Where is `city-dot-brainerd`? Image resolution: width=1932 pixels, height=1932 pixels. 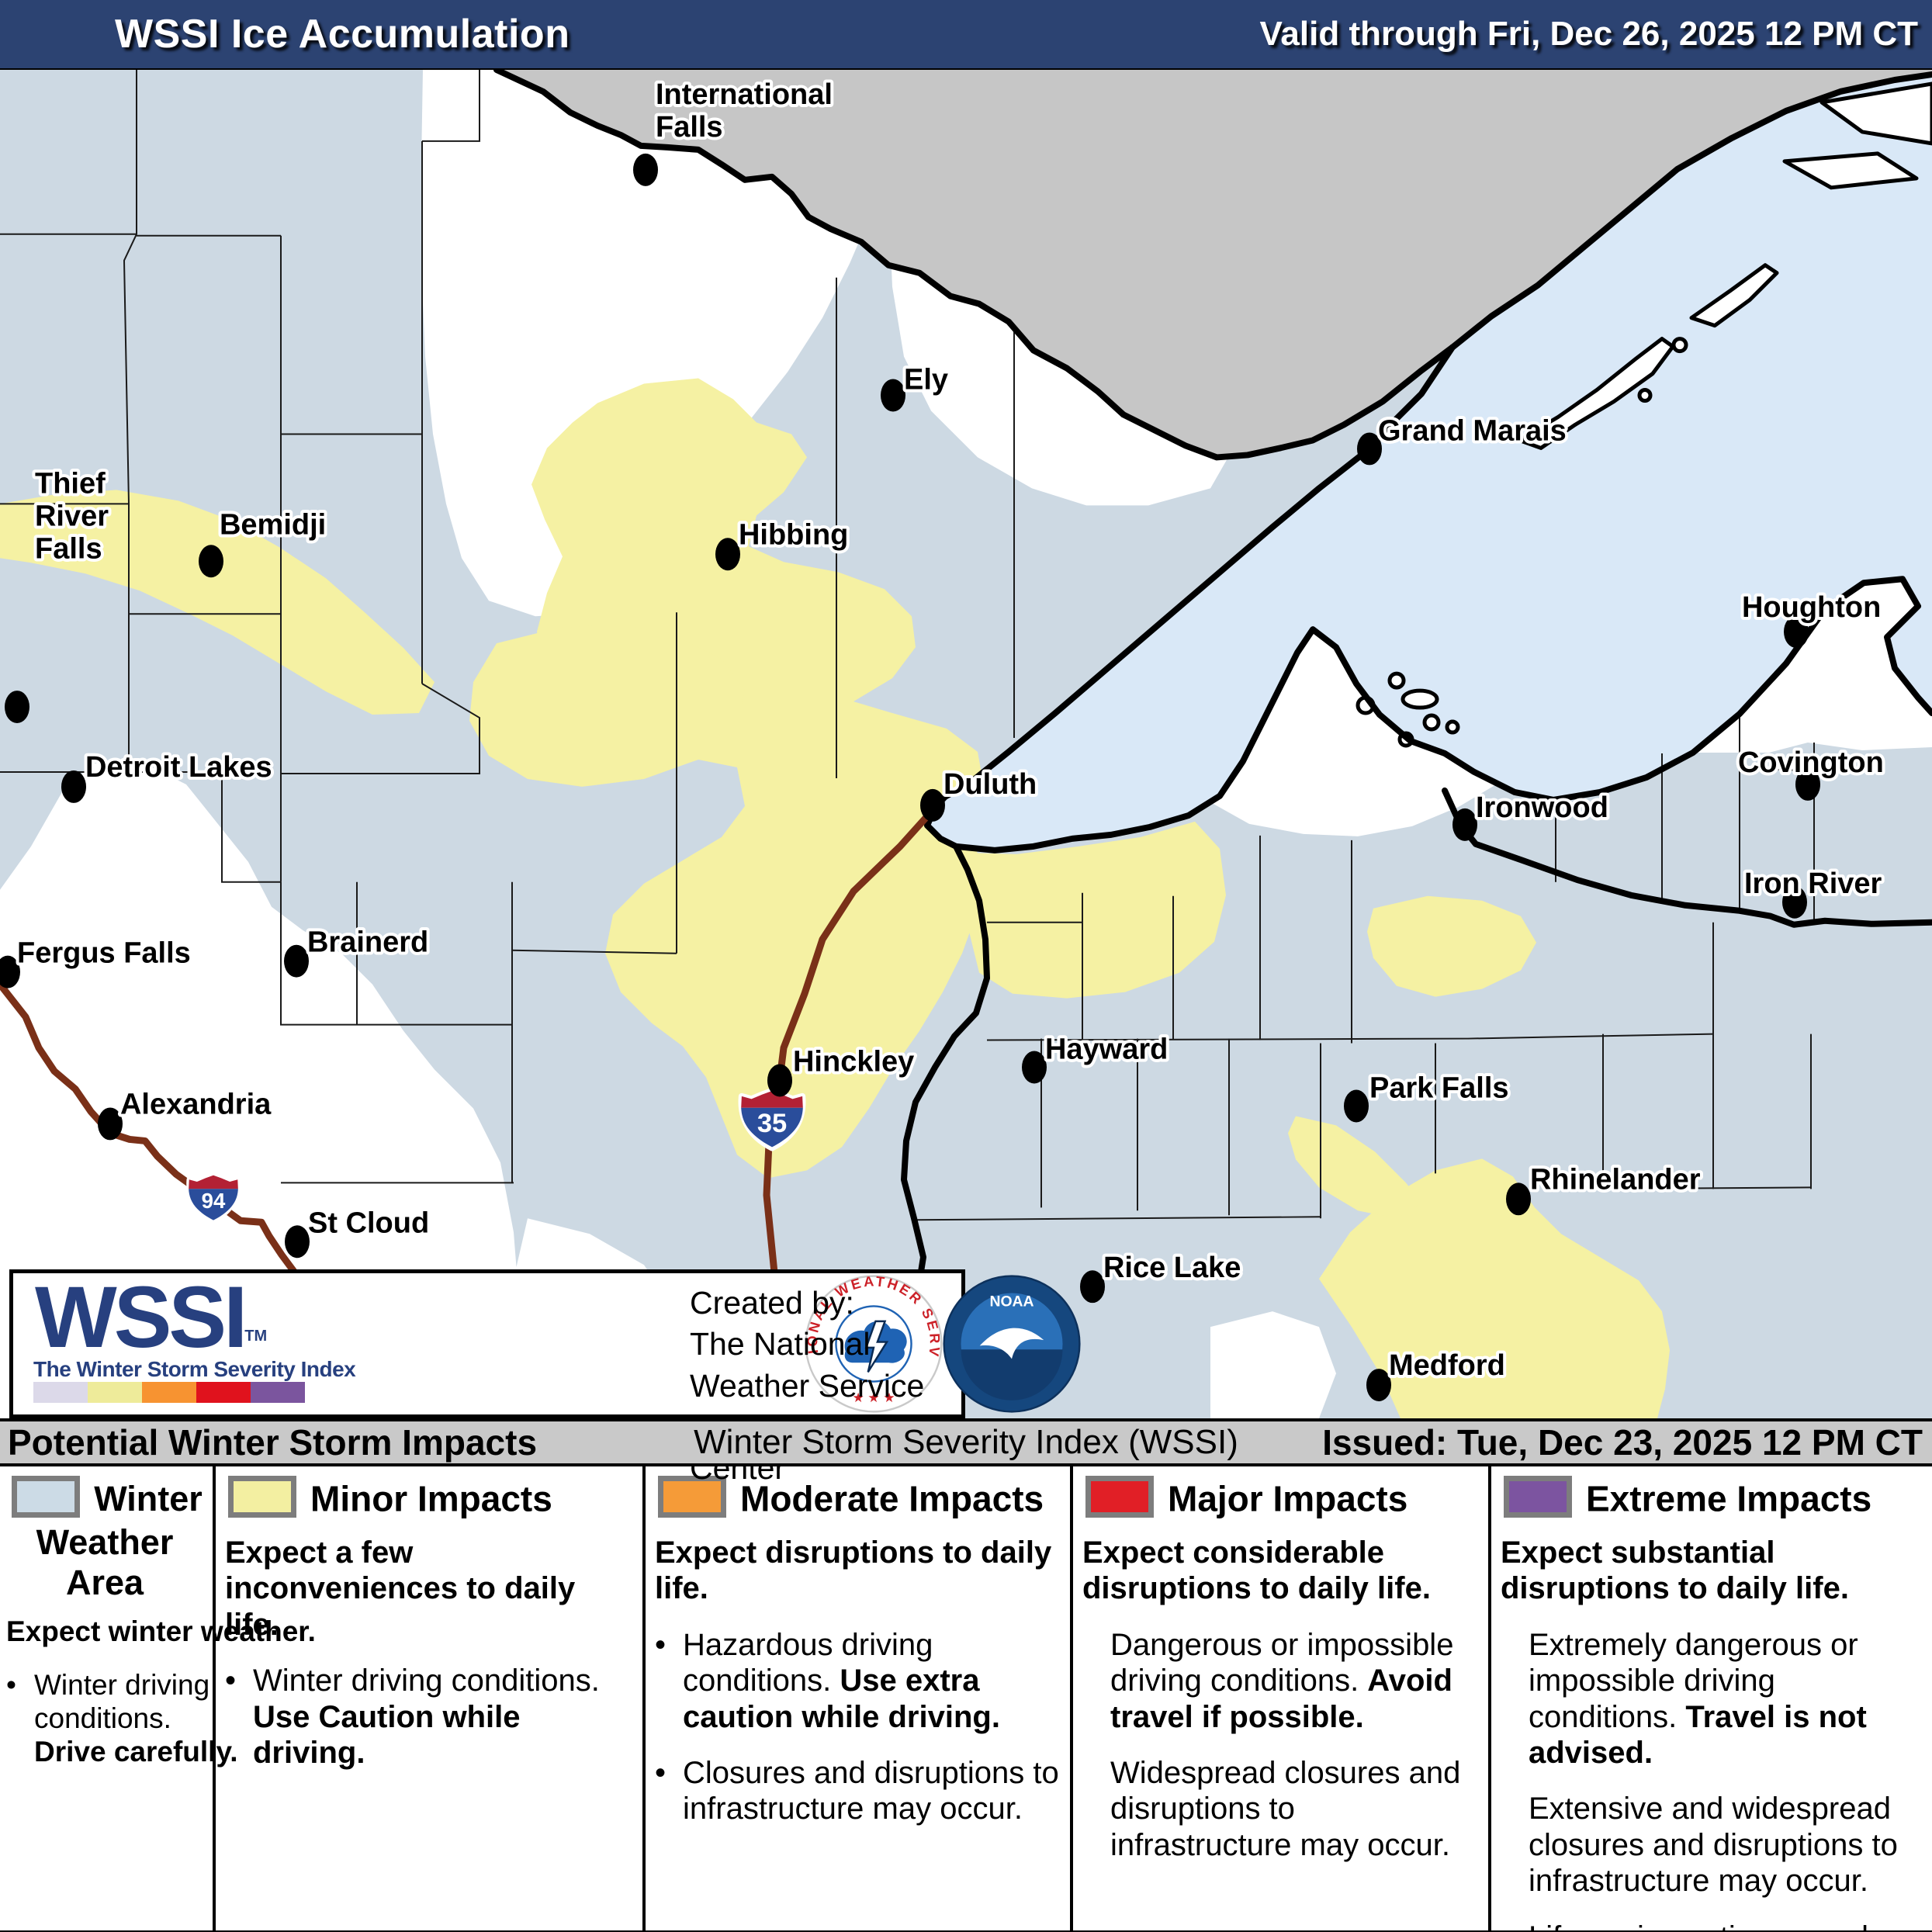 city-dot-brainerd is located at coordinates (296, 961).